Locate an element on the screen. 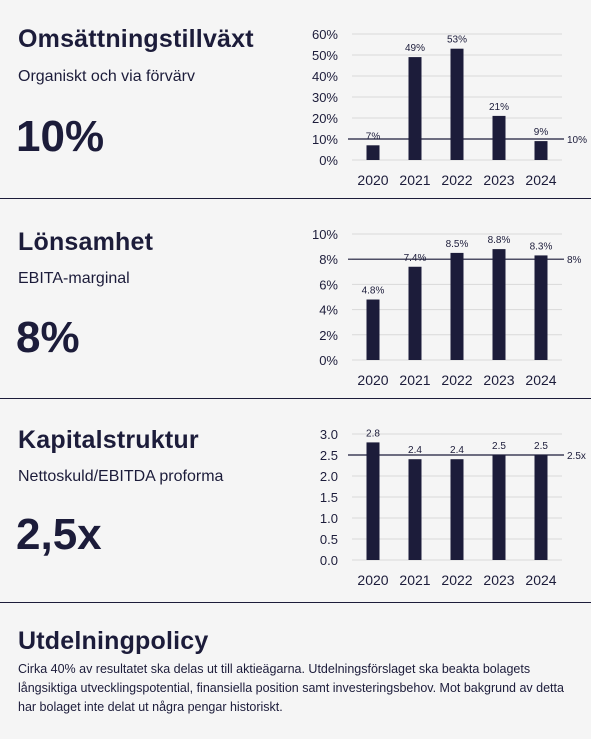 The height and width of the screenshot is (739, 591). data-label: 53% is located at coordinates (457, 40).